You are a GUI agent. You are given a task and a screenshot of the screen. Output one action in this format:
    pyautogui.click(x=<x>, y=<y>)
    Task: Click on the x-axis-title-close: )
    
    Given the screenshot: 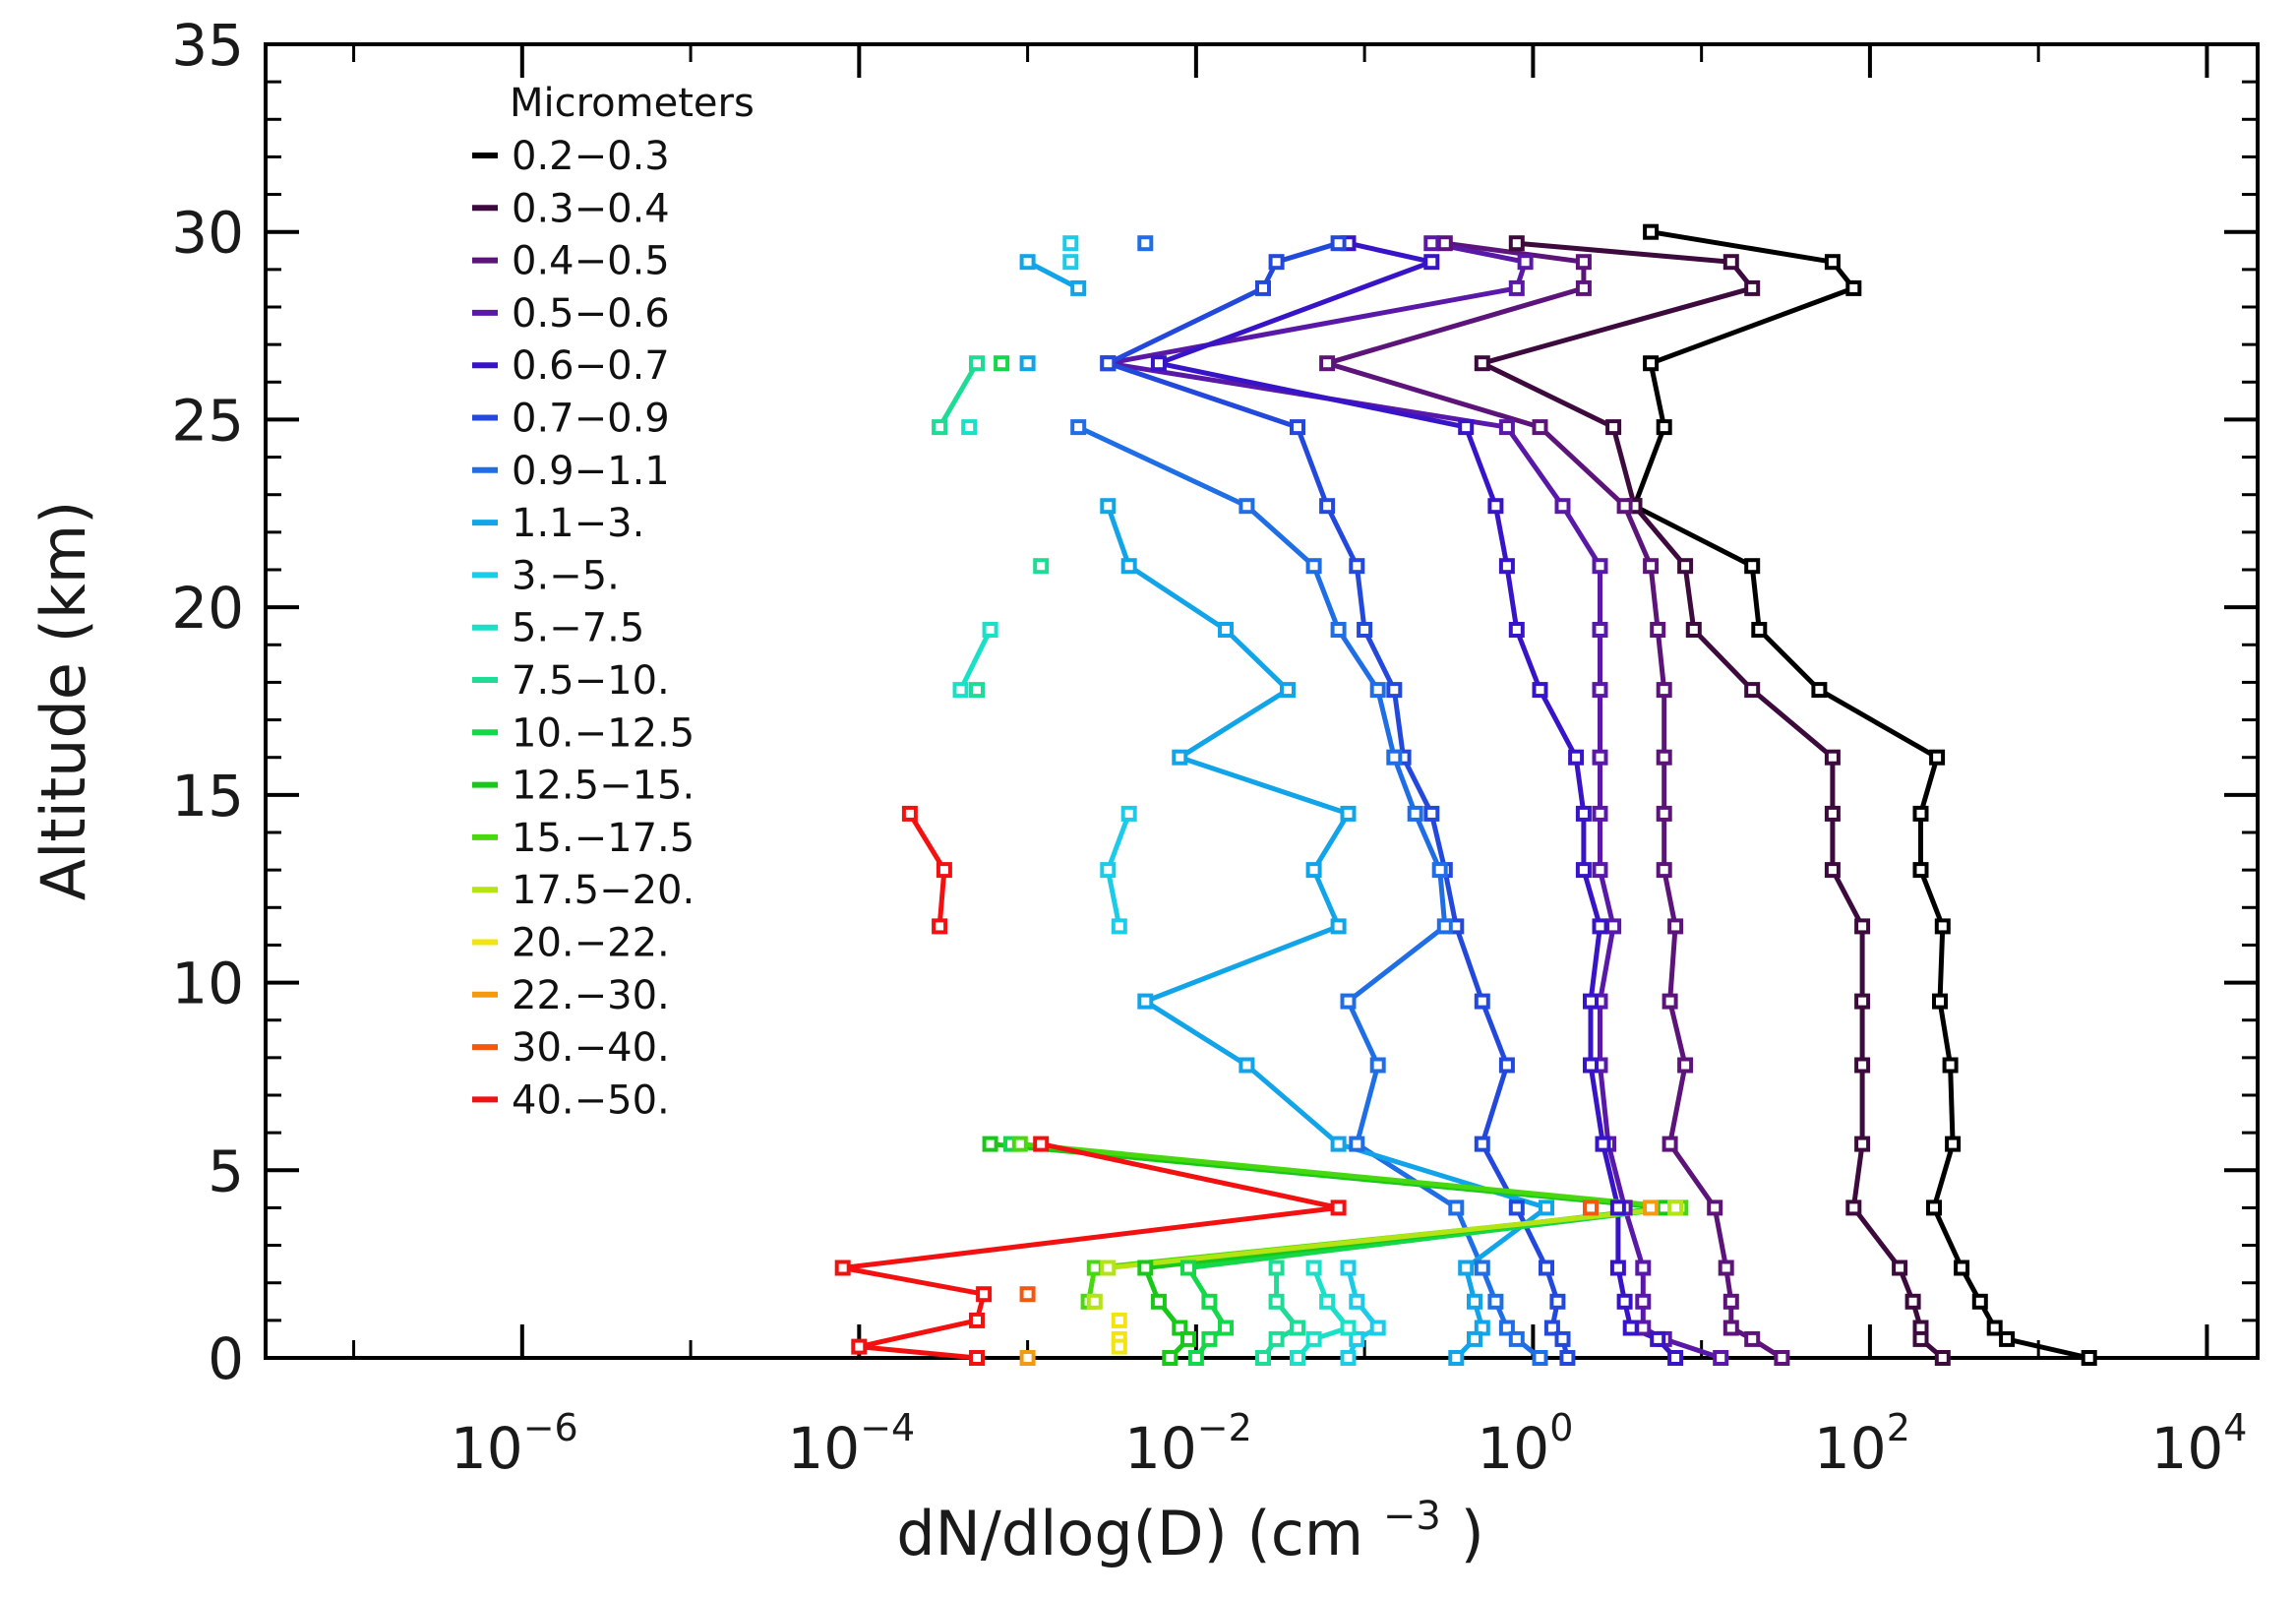 What is the action you would take?
    pyautogui.click(x=1472, y=1533)
    